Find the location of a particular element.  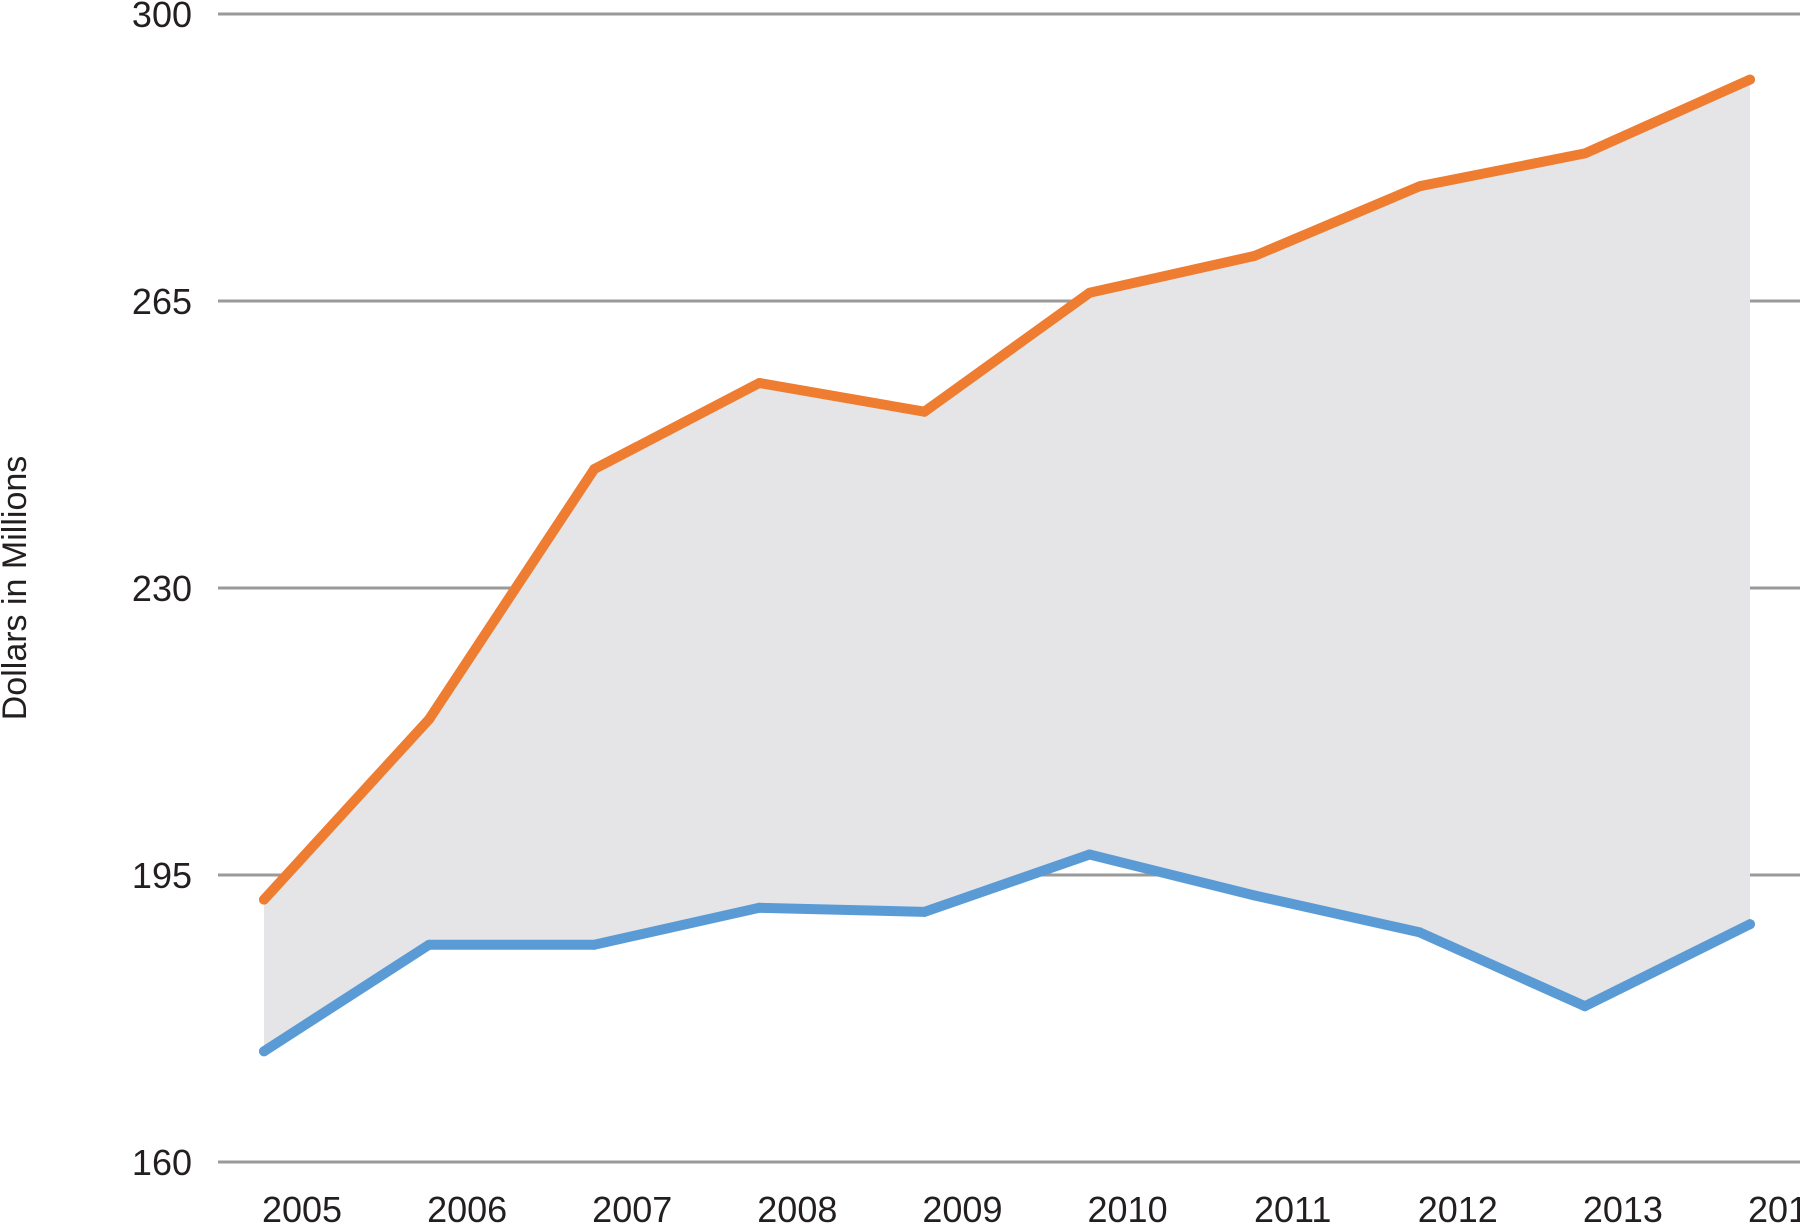

x-tick-label-2013: 2013 is located at coordinates (1623, 1206).